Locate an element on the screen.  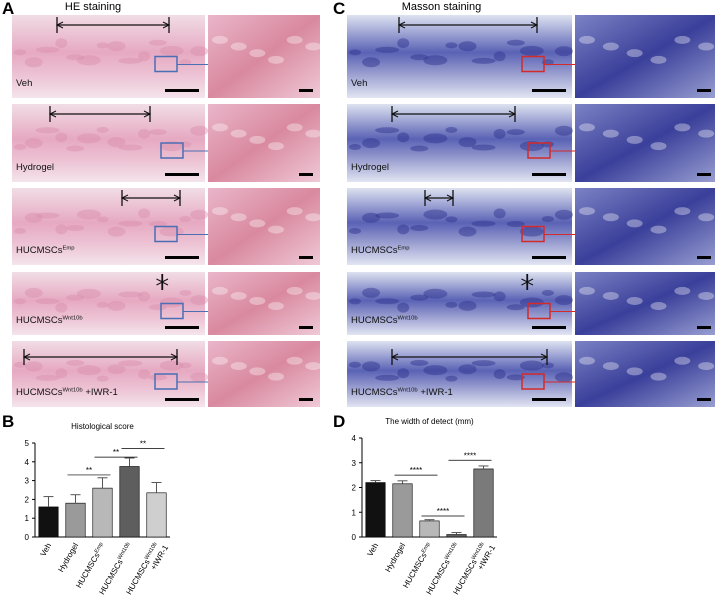
category: Hydrogel is located at coordinates (395, 557).